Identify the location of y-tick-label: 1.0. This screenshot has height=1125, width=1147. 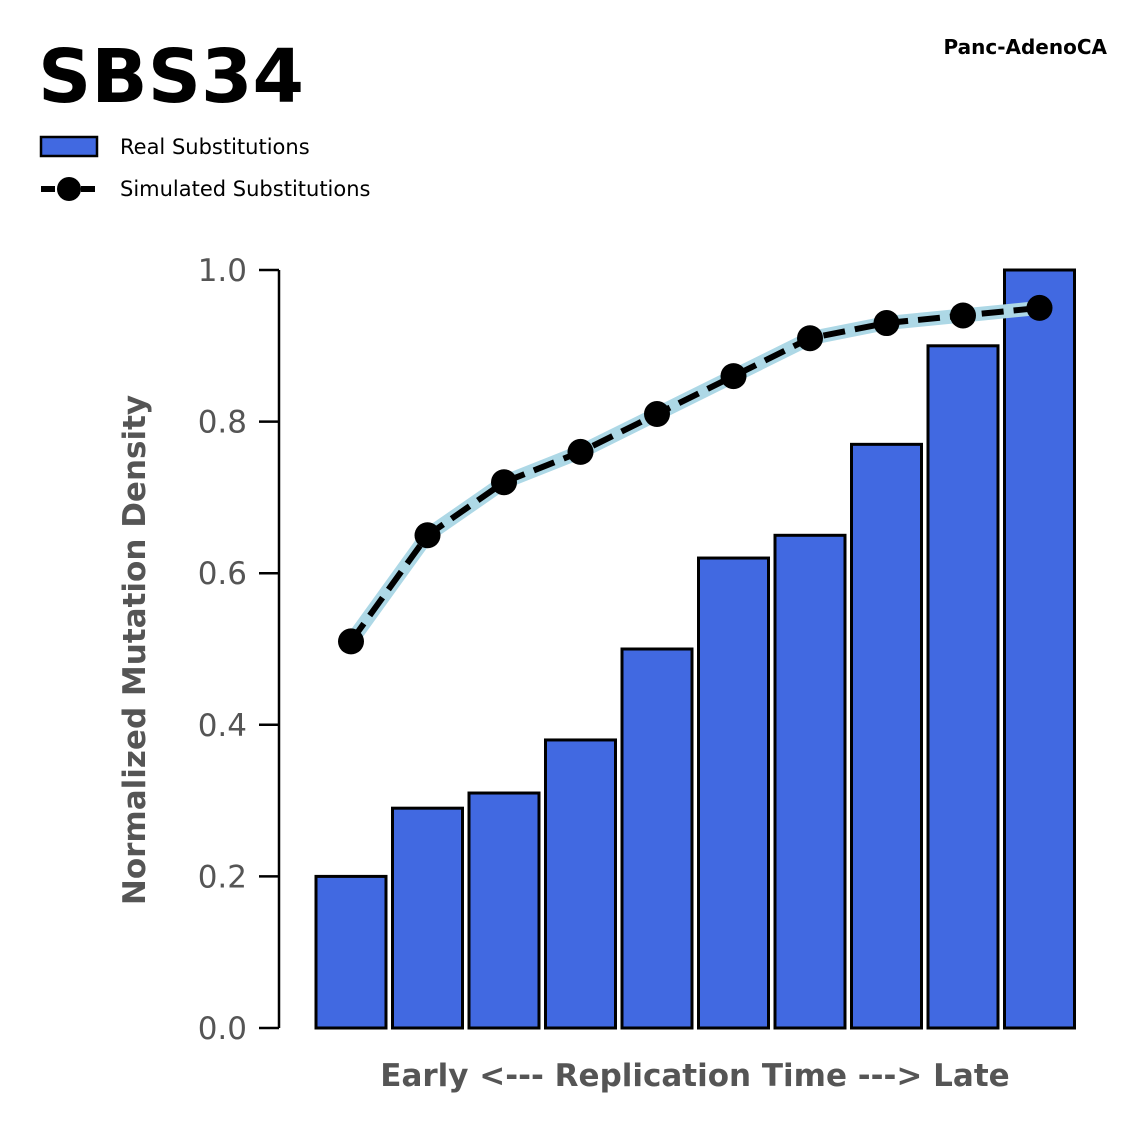
(222, 271).